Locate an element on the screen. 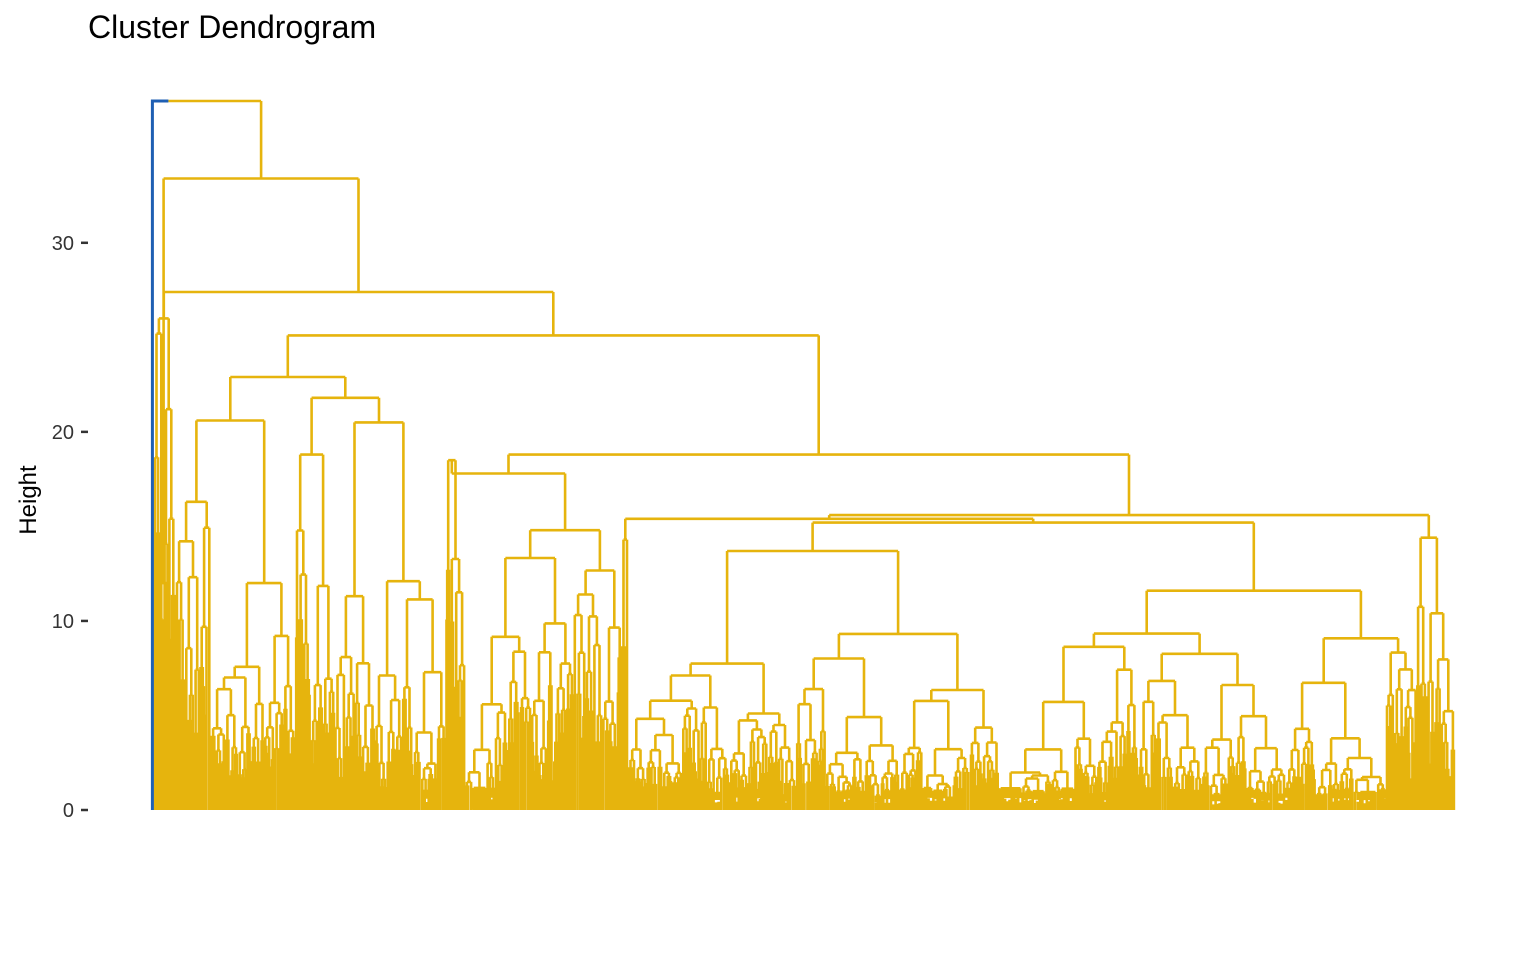 This screenshot has height=960, width=1536. chart-title: Cluster Dendrogram is located at coordinates (232, 27).